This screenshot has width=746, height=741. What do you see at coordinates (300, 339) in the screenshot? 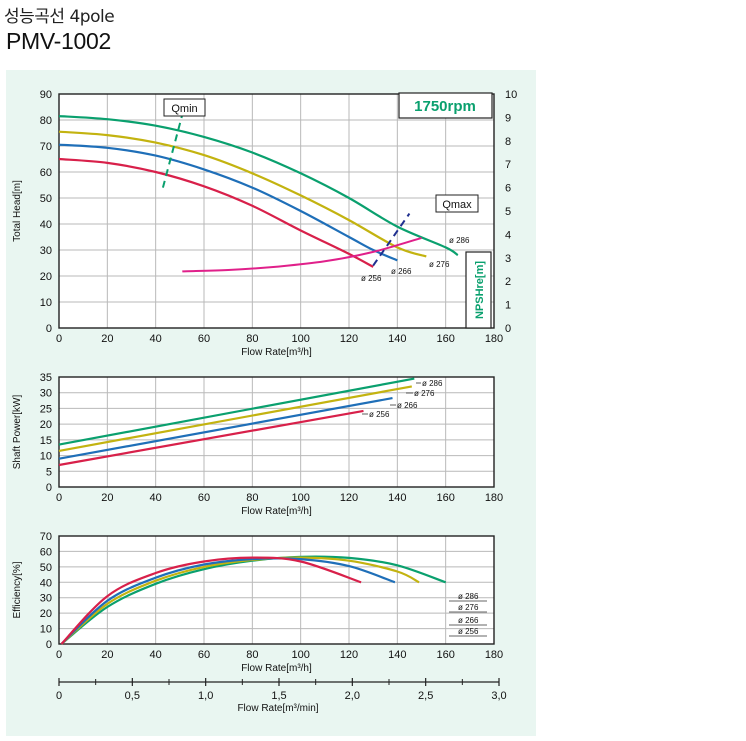
I see `head-x-tick-label: 100` at bounding box center [300, 339].